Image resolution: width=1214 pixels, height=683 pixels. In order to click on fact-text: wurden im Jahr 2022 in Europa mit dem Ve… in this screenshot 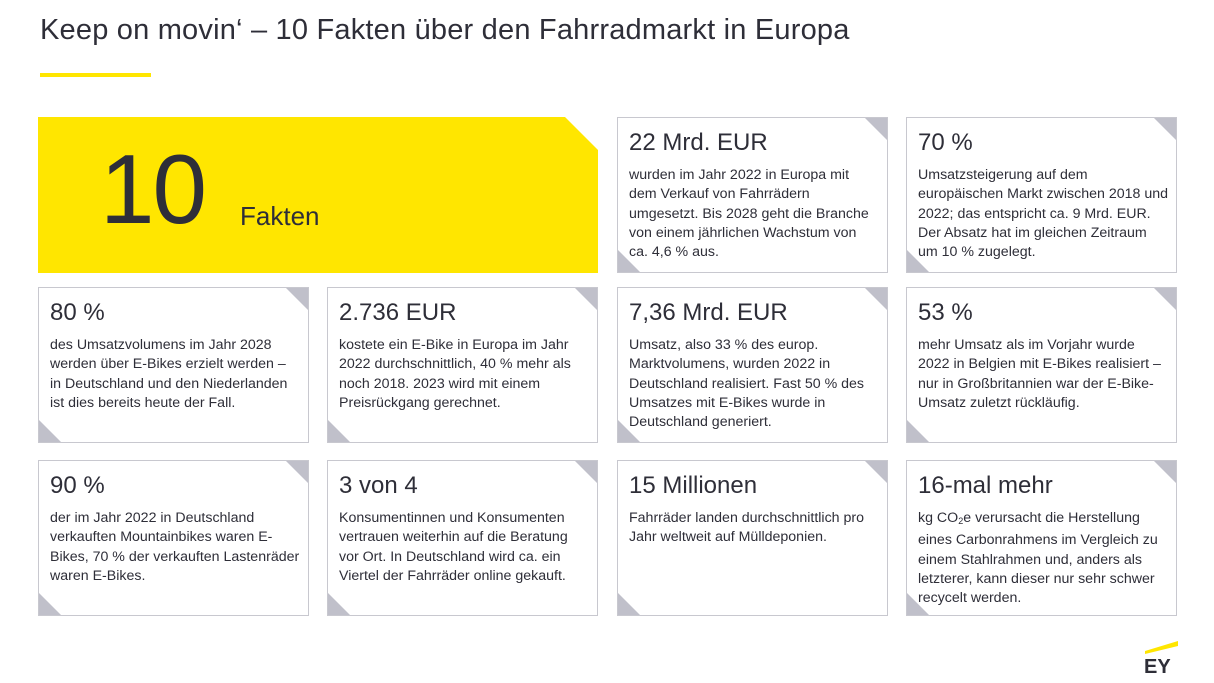, I will do `click(749, 214)`.